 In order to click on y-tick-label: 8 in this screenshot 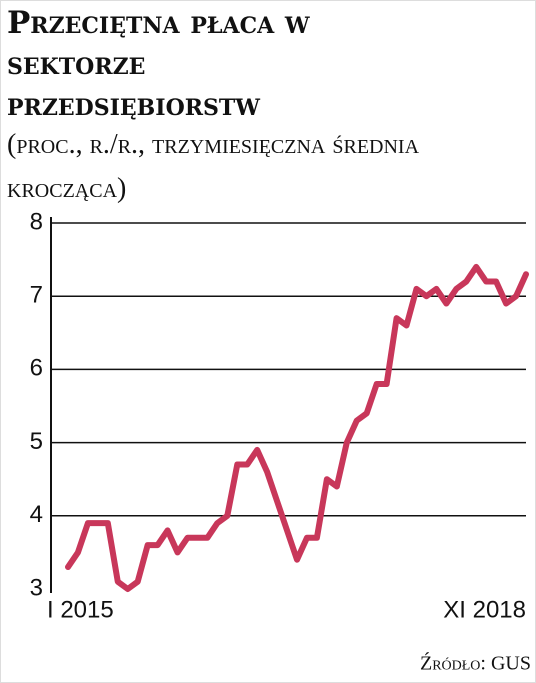, I will do `click(36, 221)`.